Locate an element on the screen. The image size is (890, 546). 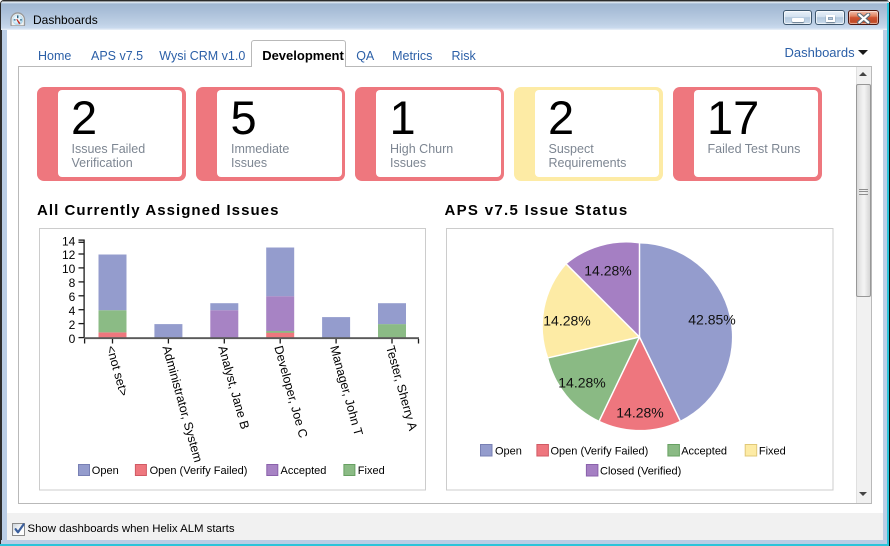
svg-text: 8 is located at coordinates (71, 283).